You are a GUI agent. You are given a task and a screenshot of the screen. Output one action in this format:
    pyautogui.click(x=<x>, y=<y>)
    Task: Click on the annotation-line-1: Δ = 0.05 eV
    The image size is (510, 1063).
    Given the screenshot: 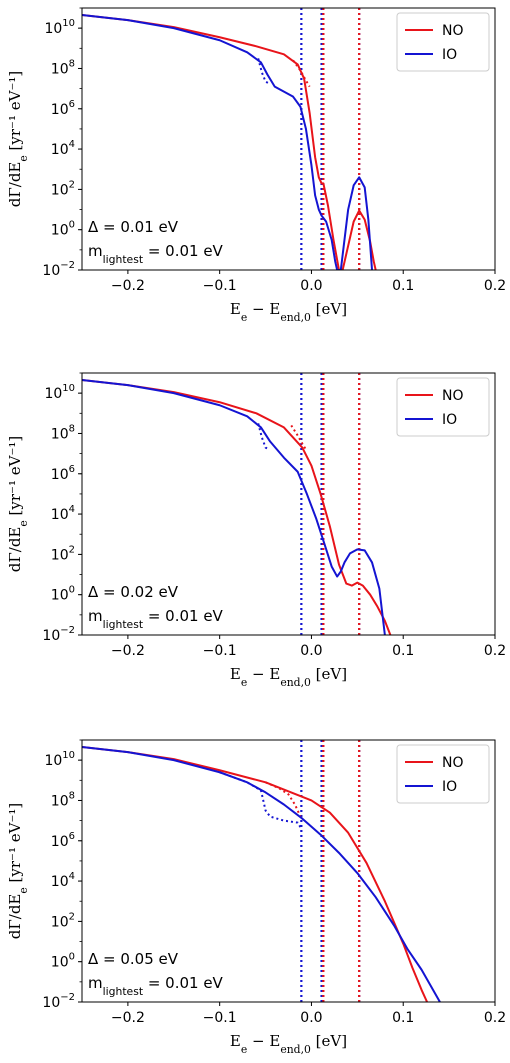 What is the action you would take?
    pyautogui.click(x=133, y=959)
    